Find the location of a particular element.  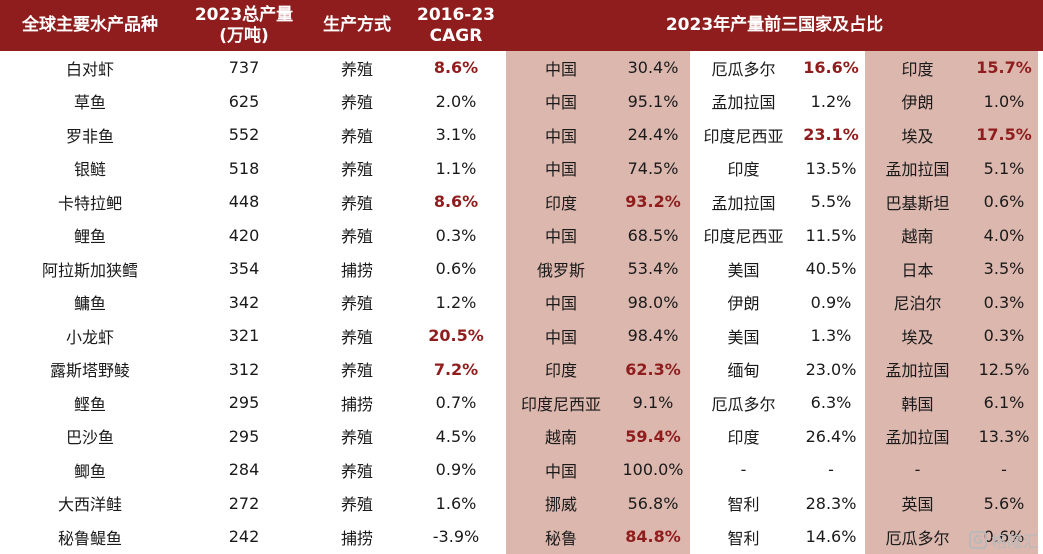

cell-cagr: 0.6% is located at coordinates (456, 269).